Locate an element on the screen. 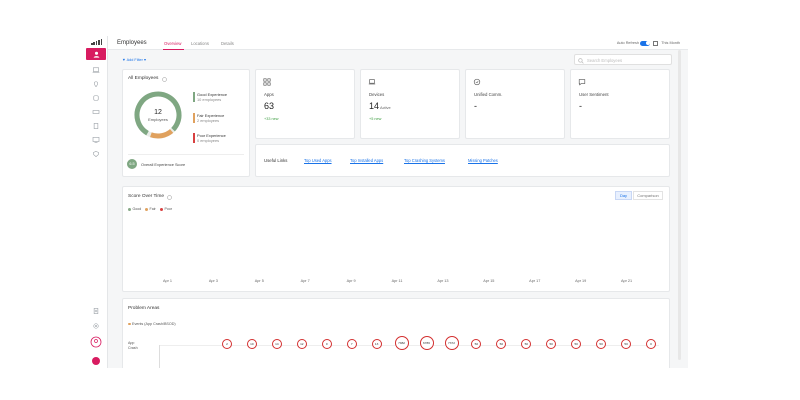 Image resolution: width=800 pixels, height=400 pixels. auto-refresh-label: Auto Refresh is located at coordinates (627, 43).